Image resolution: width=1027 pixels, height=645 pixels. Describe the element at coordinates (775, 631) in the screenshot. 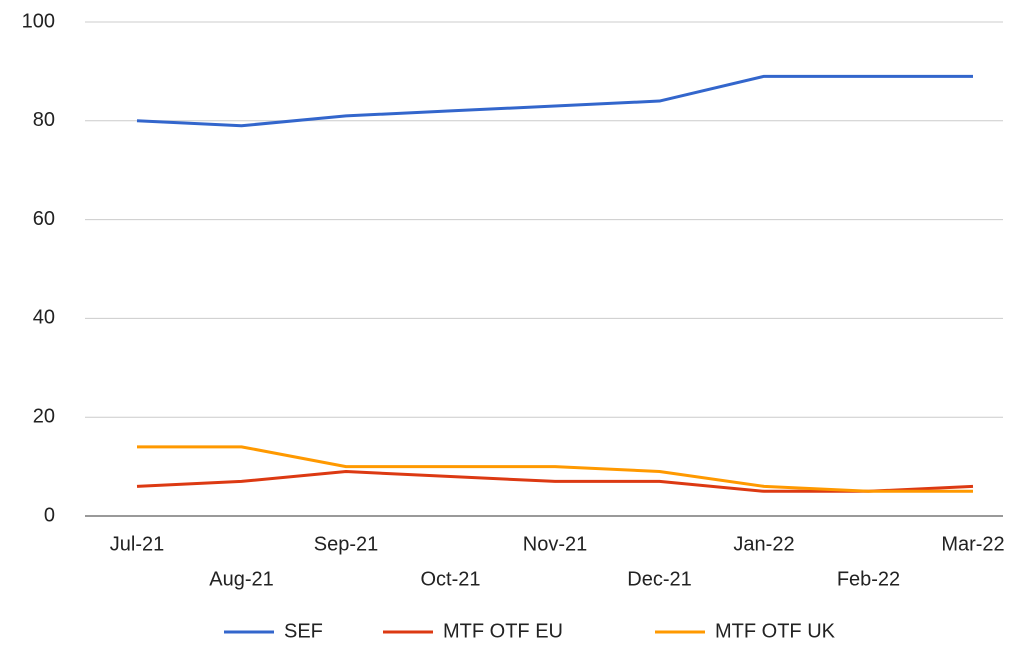

I see `legend-label: MTF OTF UK` at that location.